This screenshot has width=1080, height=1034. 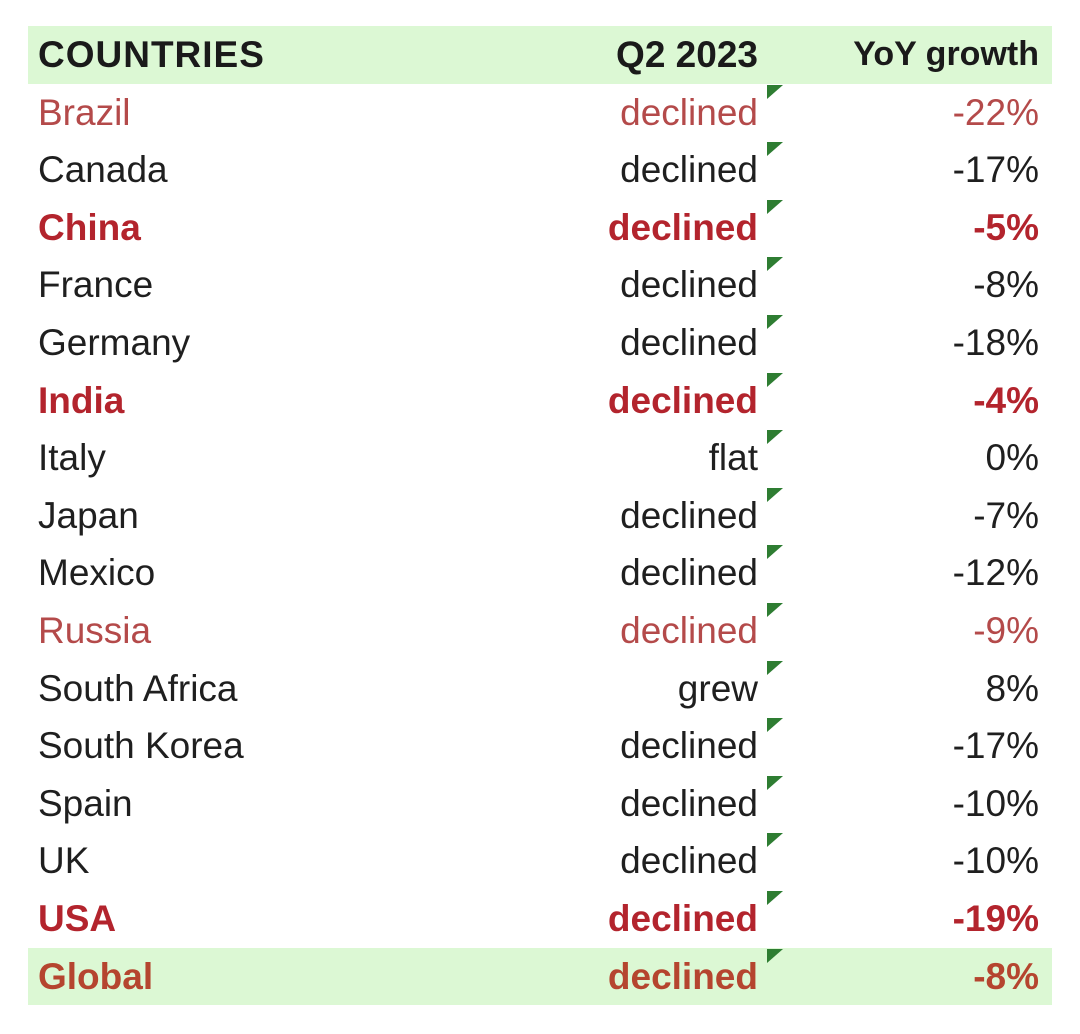 I want to click on country-cell: UK, so click(x=64, y=861).